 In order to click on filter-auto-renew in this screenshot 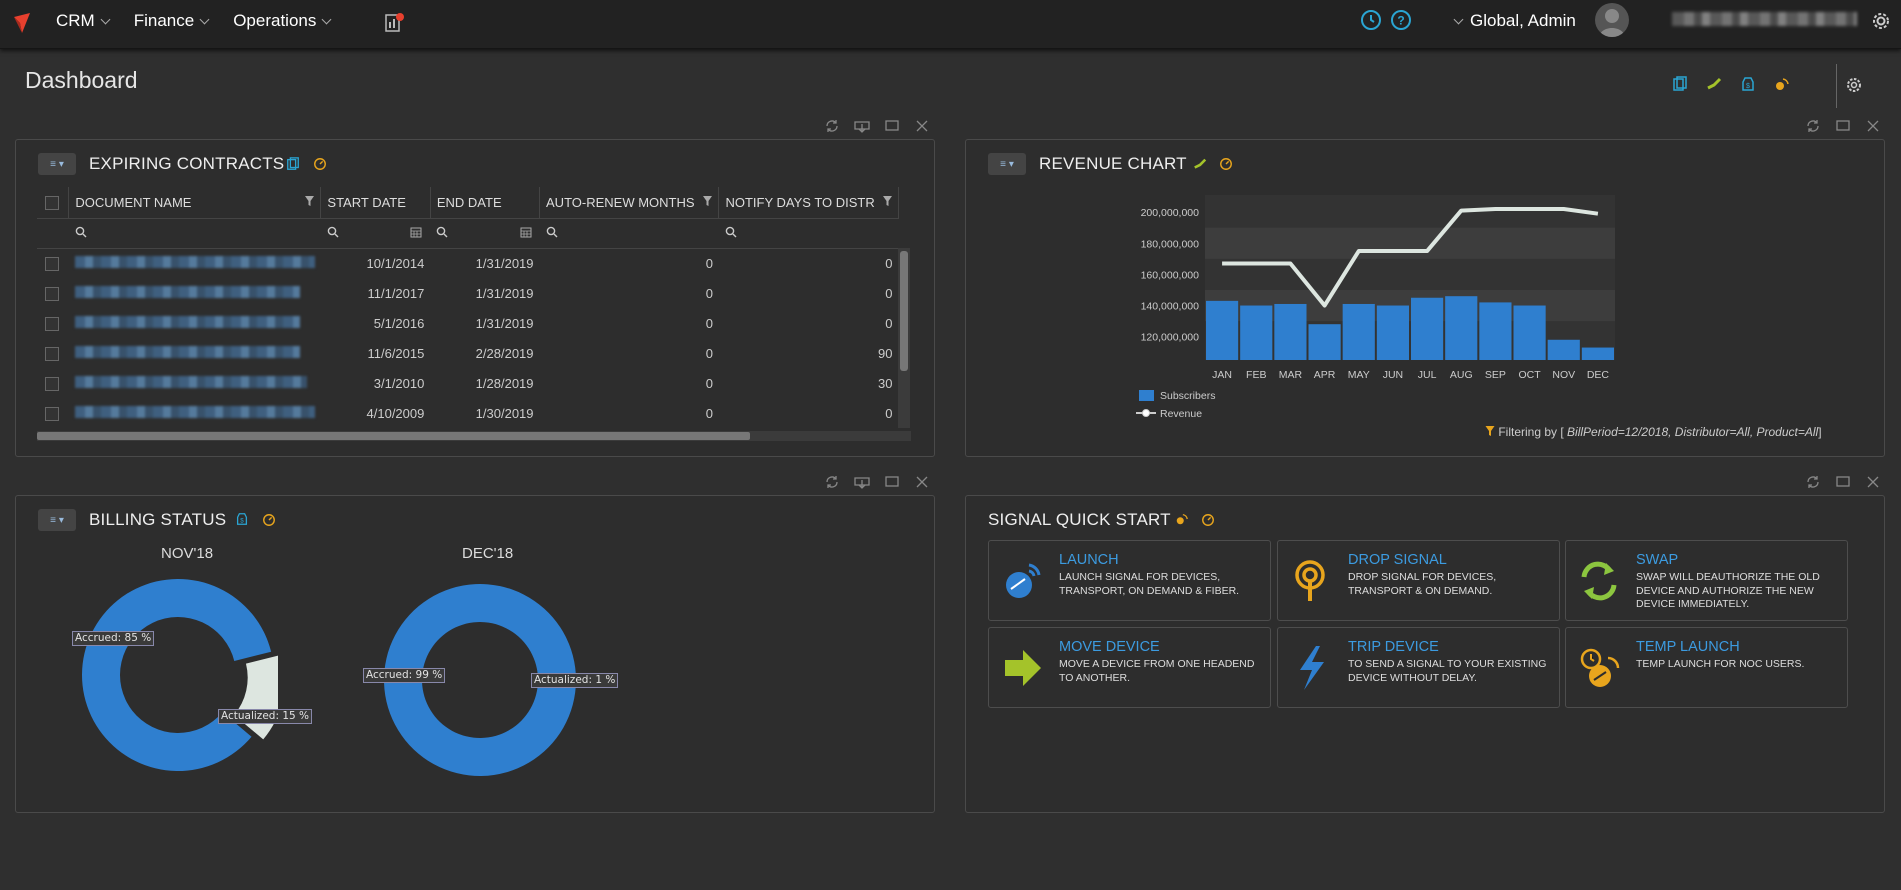, I will do `click(629, 233)`.